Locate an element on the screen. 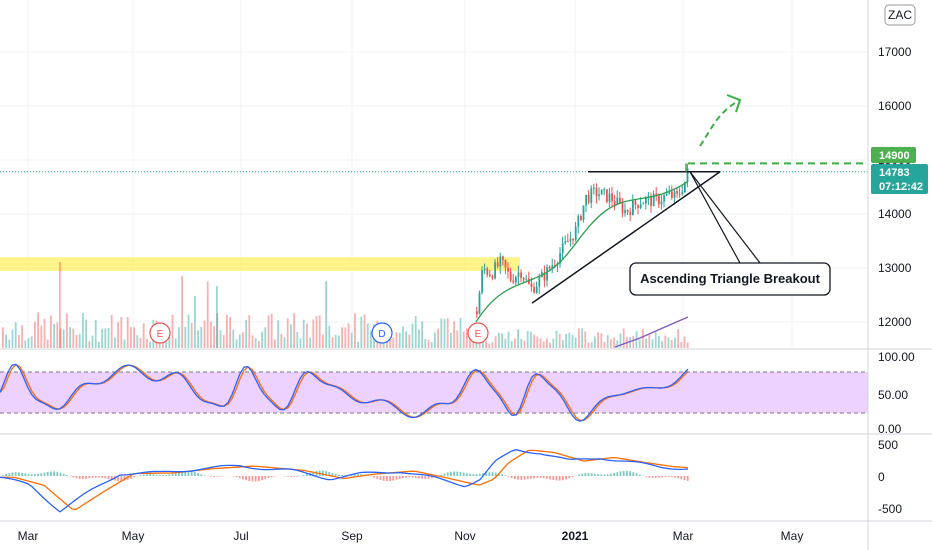 The image size is (932, 550). annotation-callout: Ascending Triangle Breakout is located at coordinates (730, 233).